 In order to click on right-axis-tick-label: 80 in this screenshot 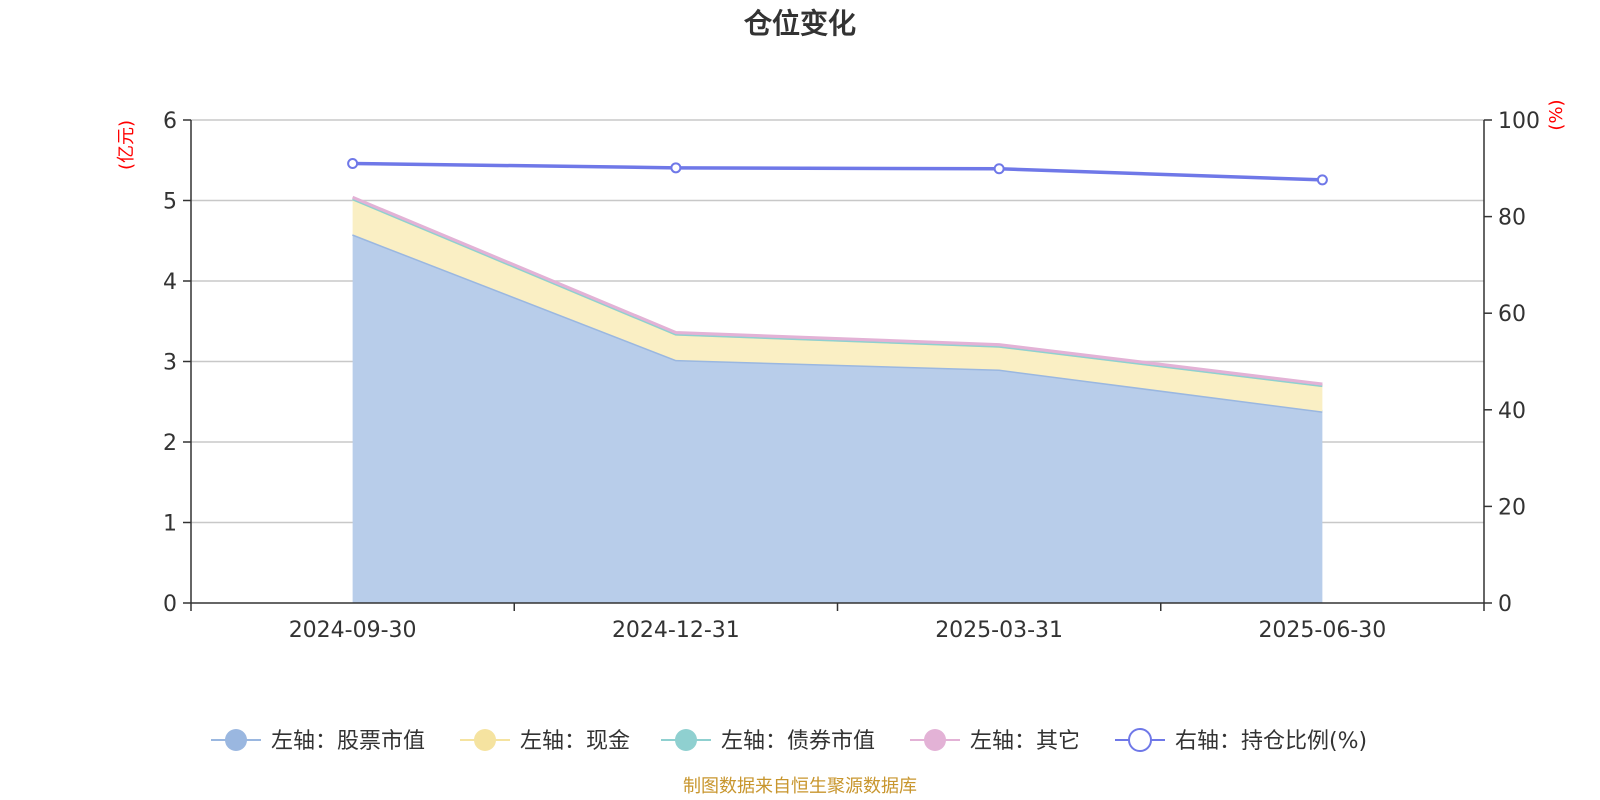, I will do `click(1512, 218)`.